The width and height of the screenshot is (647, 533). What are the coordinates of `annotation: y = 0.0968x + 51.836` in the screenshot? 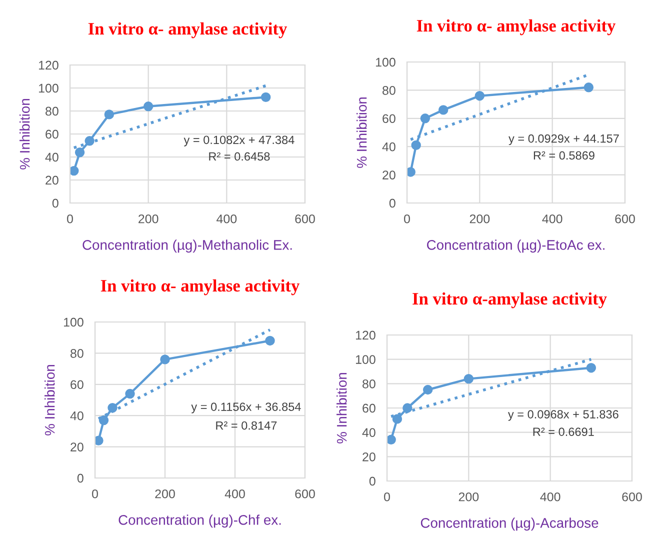 It's located at (563, 415).